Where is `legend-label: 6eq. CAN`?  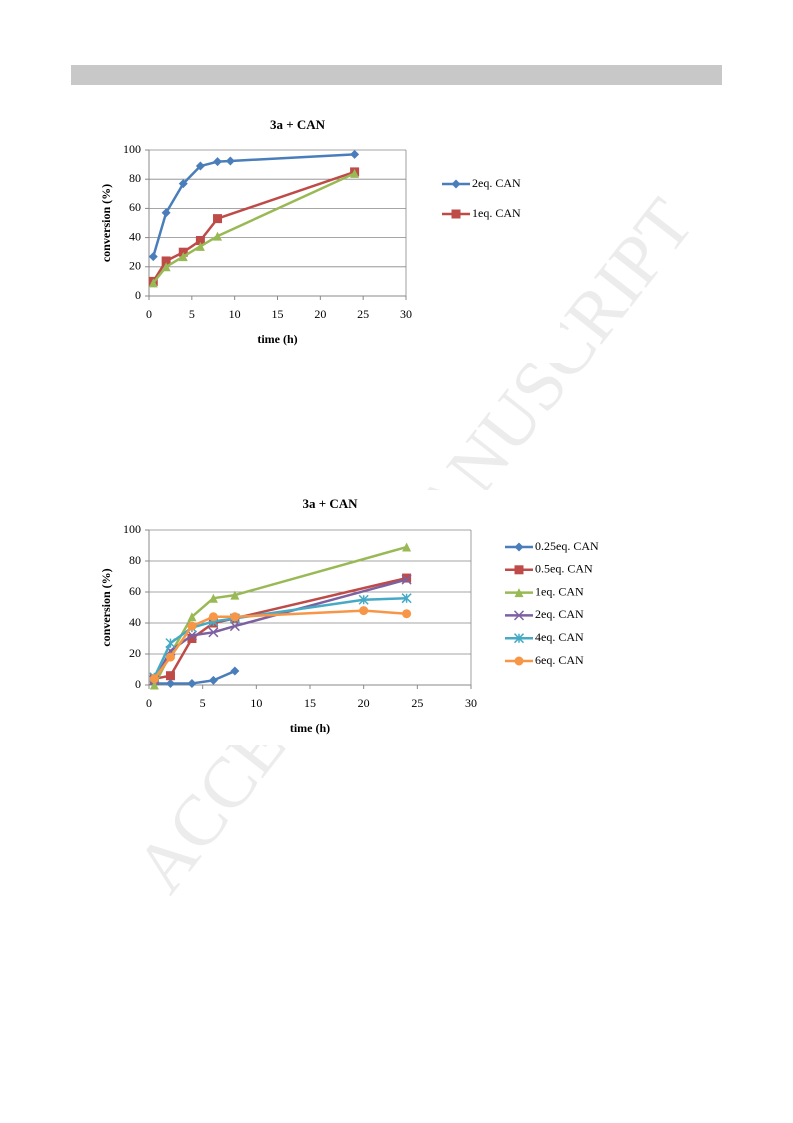 legend-label: 6eq. CAN is located at coordinates (559, 660).